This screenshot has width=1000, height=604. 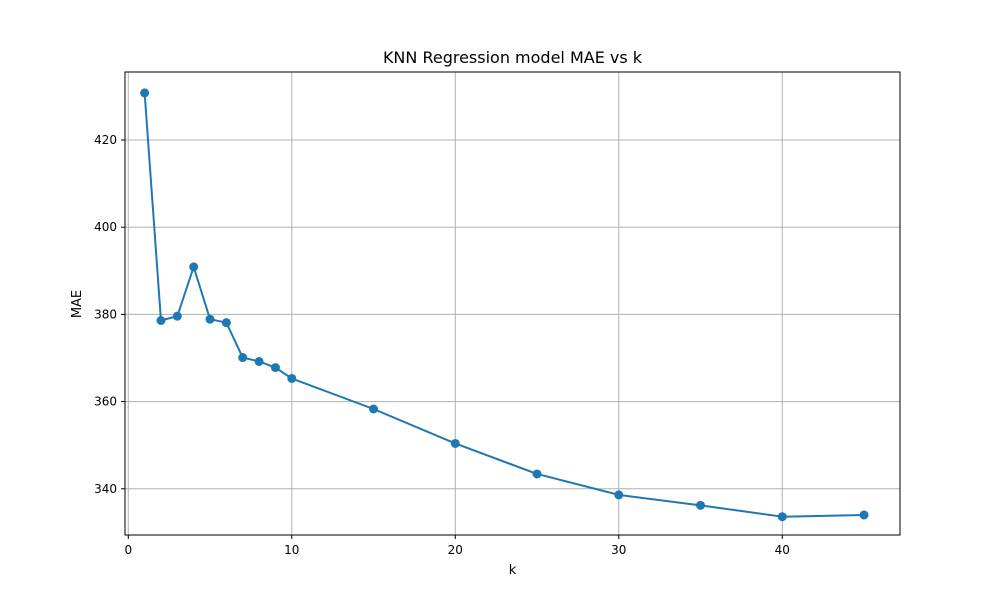 I want to click on x-tick-label: 20, so click(x=455, y=550).